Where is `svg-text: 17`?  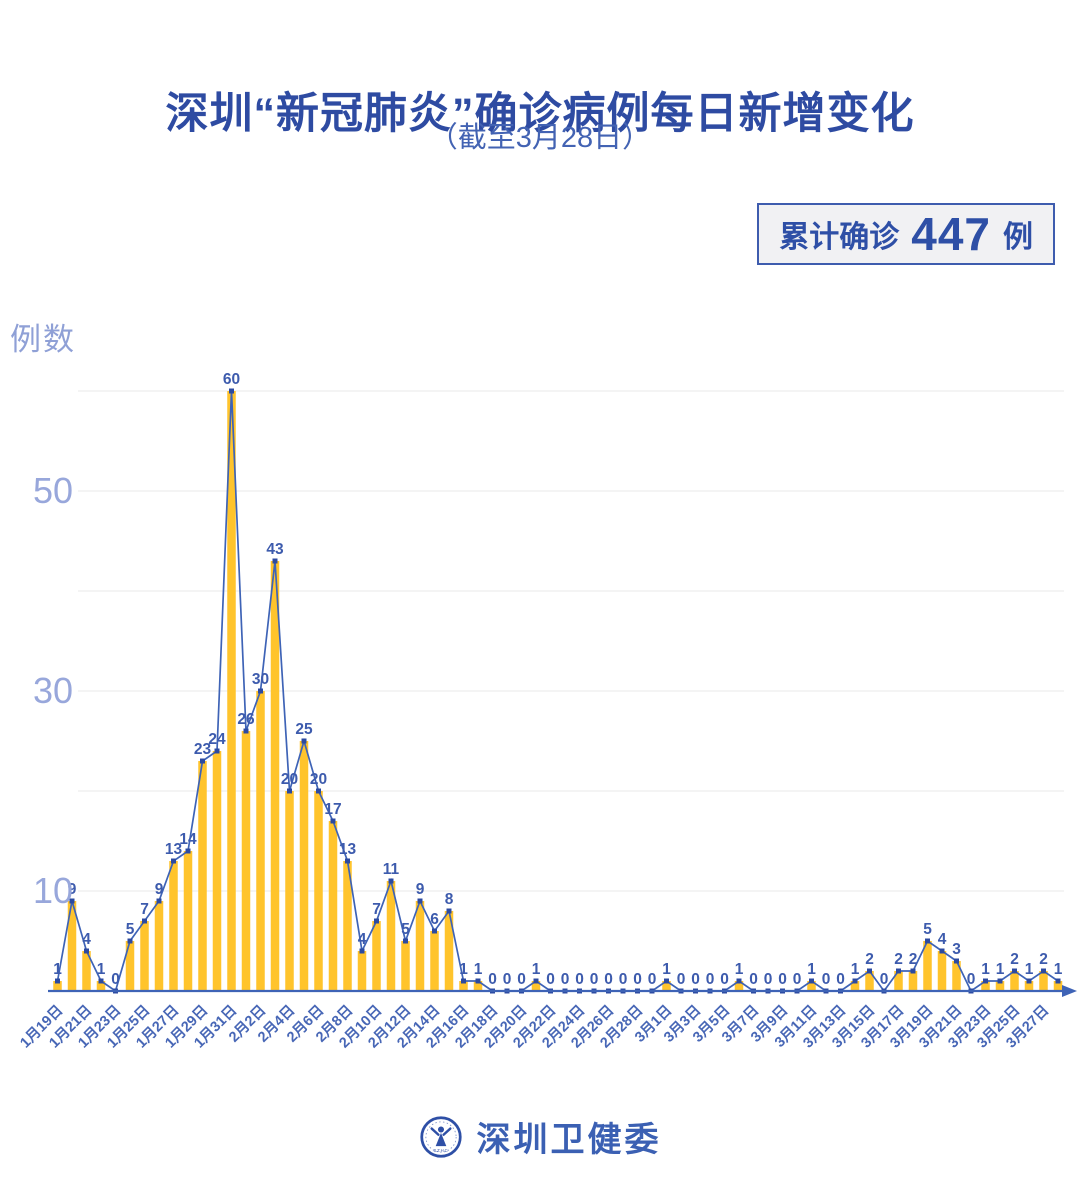
svg-text: 17 is located at coordinates (332, 809).